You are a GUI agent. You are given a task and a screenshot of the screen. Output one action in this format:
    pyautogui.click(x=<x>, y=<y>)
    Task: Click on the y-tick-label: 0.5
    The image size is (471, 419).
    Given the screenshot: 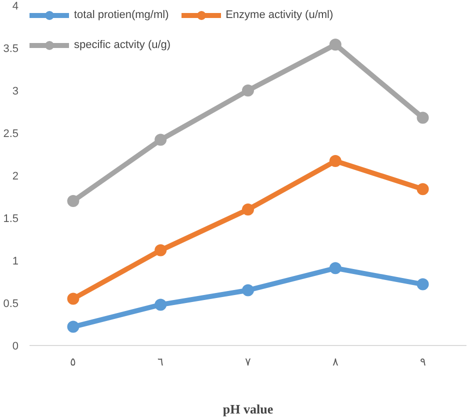 What is the action you would take?
    pyautogui.click(x=11, y=304)
    